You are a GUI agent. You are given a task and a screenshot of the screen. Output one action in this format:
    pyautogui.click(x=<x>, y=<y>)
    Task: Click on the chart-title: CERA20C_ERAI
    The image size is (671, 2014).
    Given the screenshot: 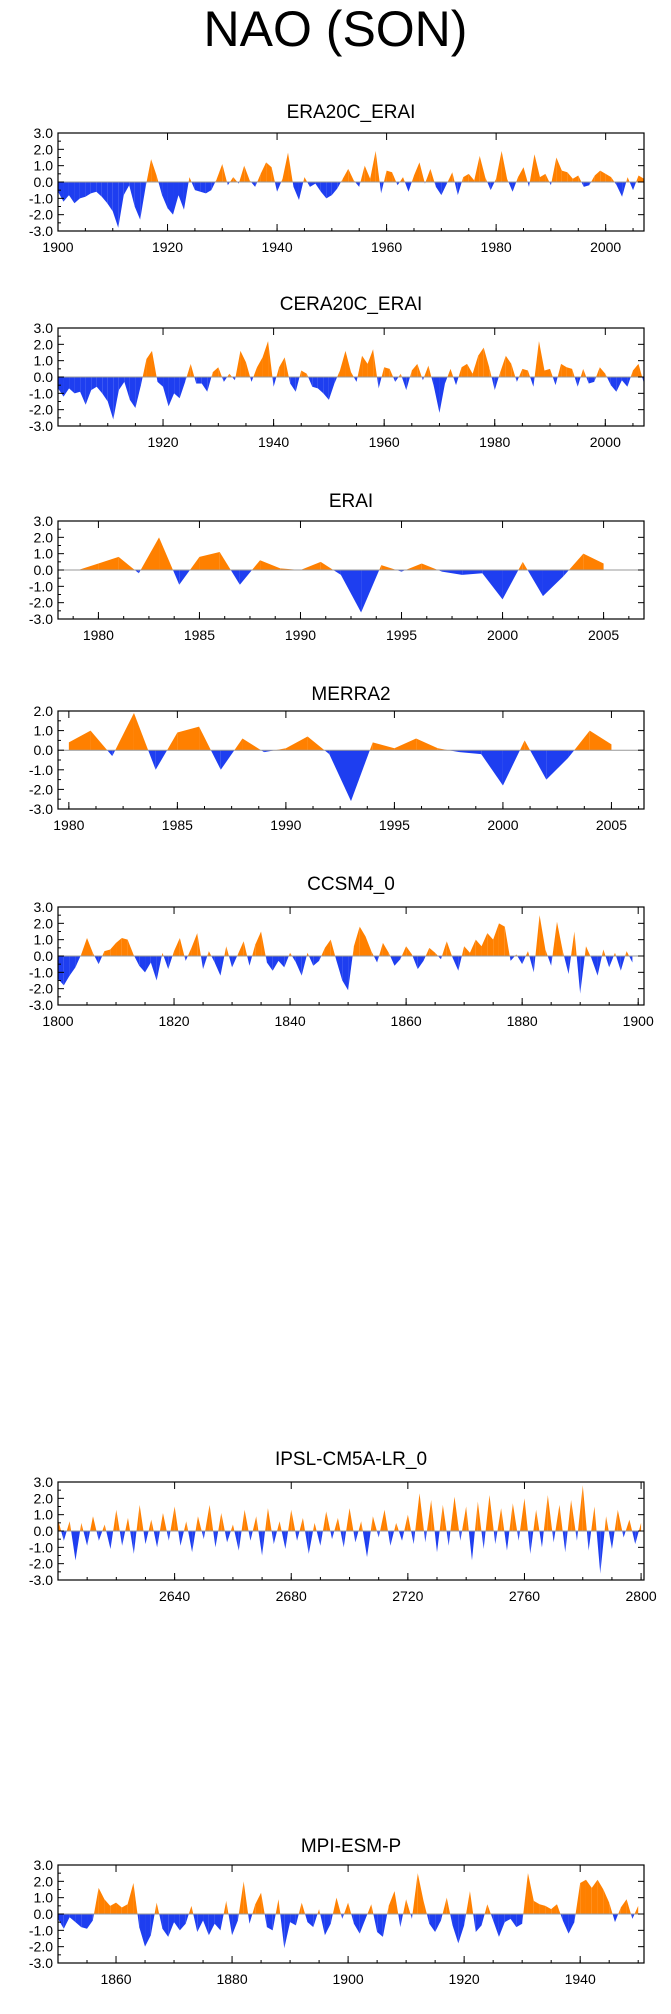 What is the action you would take?
    pyautogui.click(x=351, y=304)
    